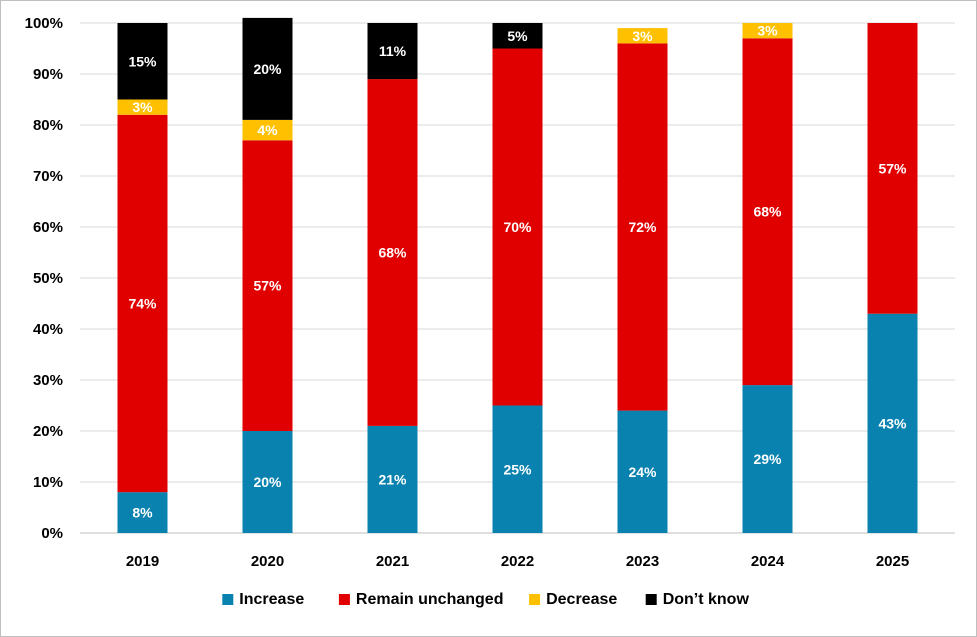  Describe the element at coordinates (48, 176) in the screenshot. I see `y-tick-label: 70%` at that location.